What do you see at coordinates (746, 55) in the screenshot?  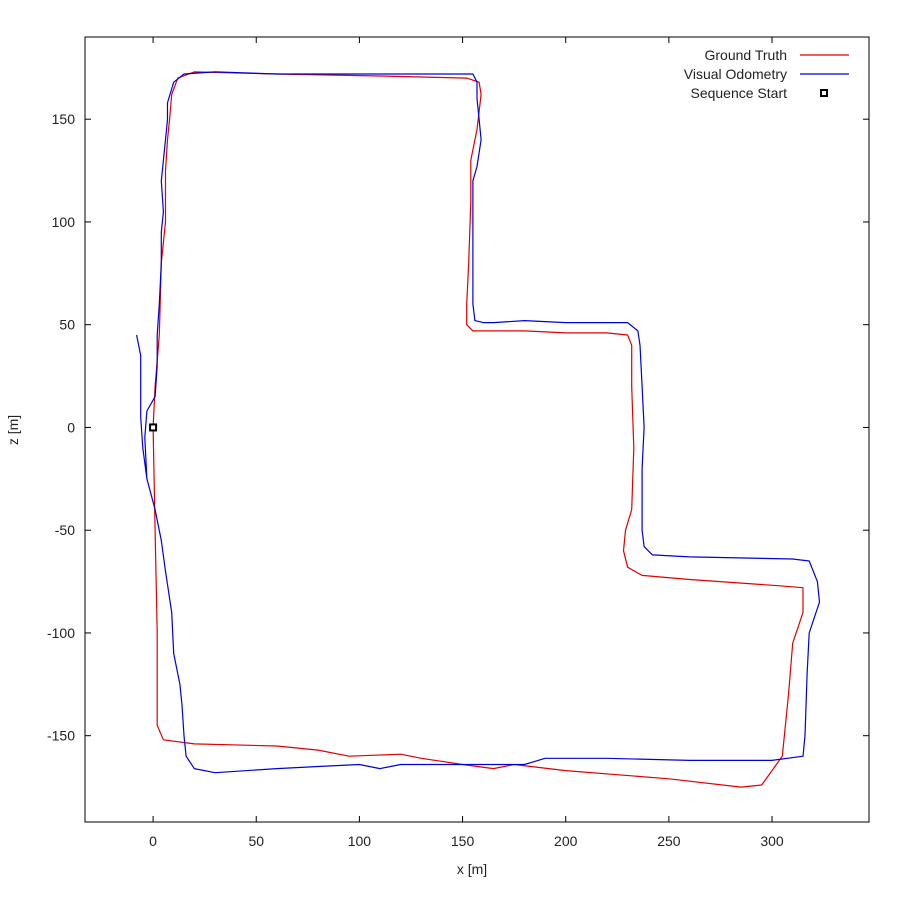 I see `legend-label-0: Ground Truth` at bounding box center [746, 55].